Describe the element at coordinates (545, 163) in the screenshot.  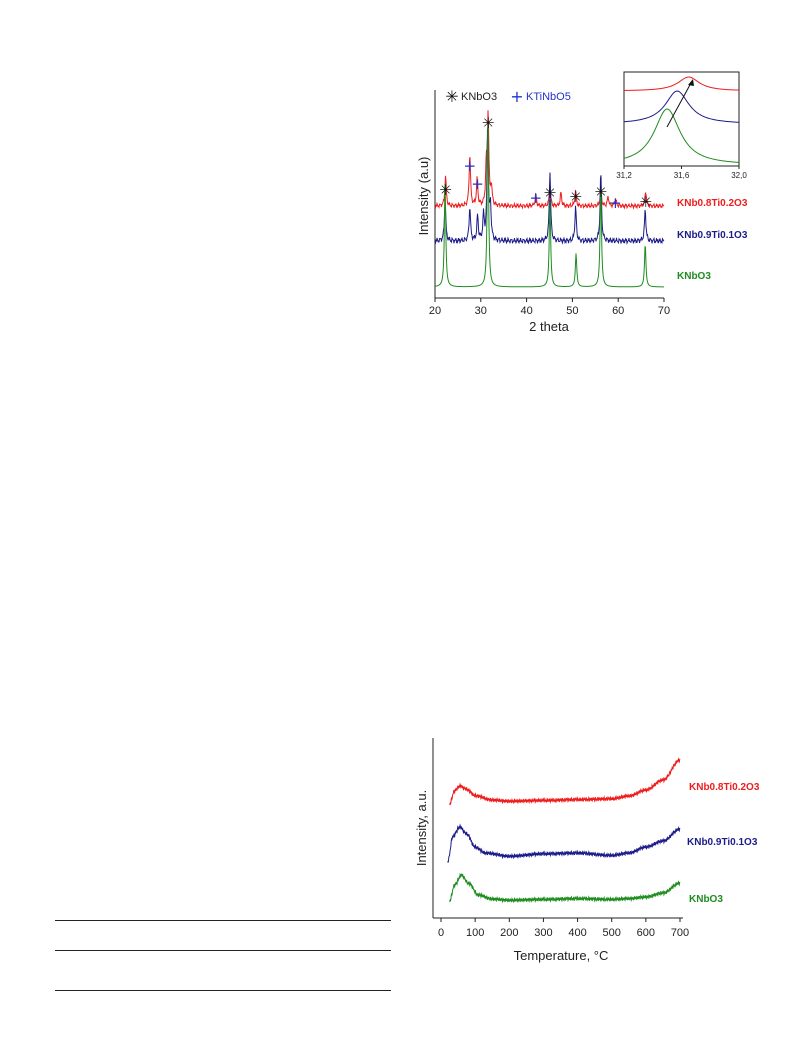
I see `xrd-peak-markers: ✳✳✳ ✳ ✳✳+++ +` at that location.